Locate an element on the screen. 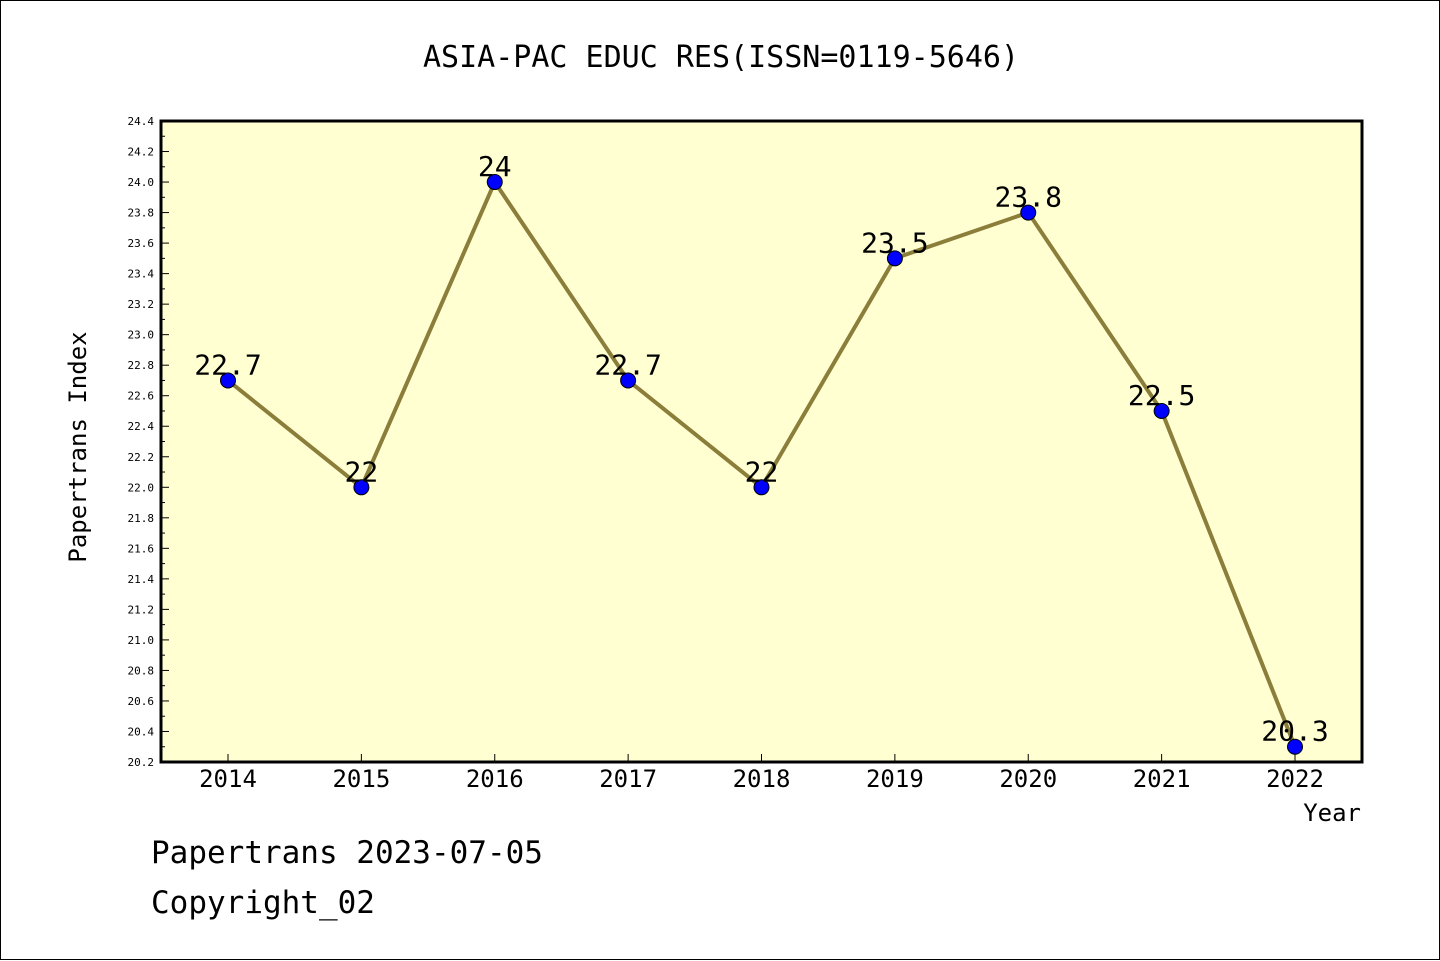 The width and height of the screenshot is (1440, 961). data-label: 20.3 is located at coordinates (1294, 731).